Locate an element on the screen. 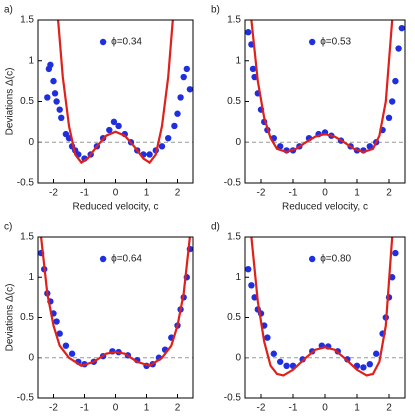  legend-label: ϕ=0.34 is located at coordinates (126, 42).